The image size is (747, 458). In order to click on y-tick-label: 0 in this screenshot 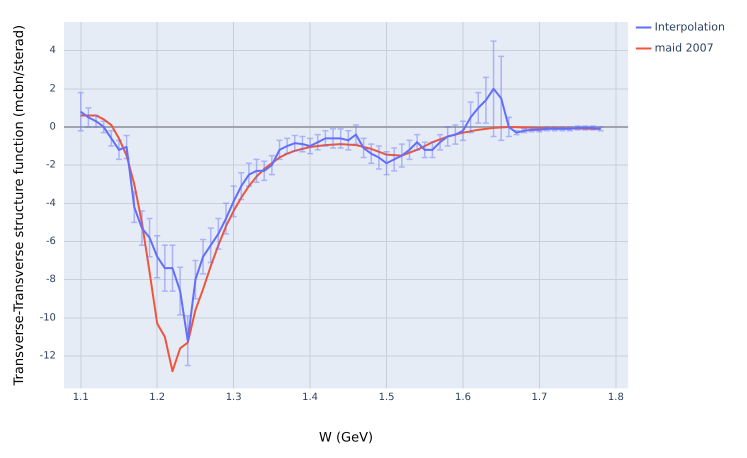, I will do `click(53, 127)`.